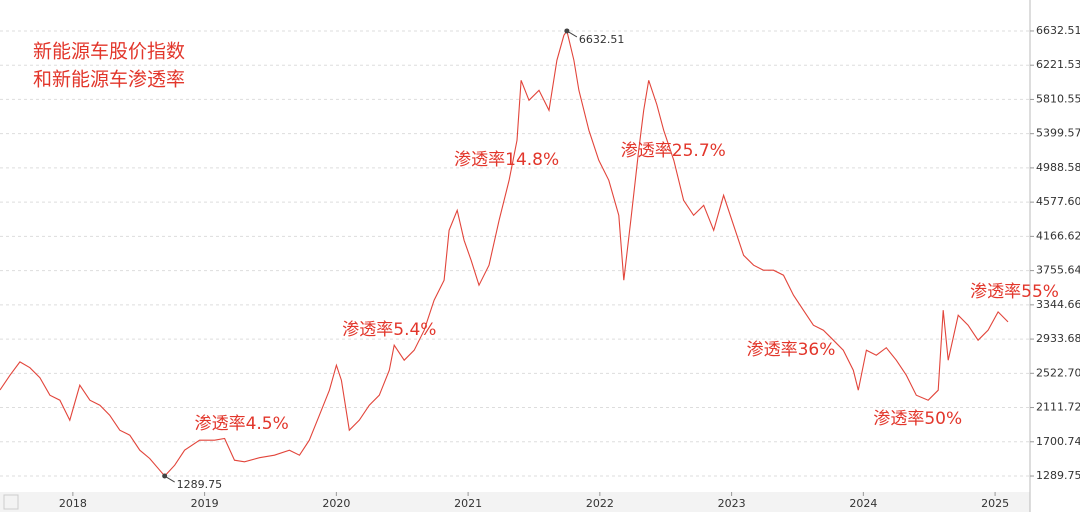  What do you see at coordinates (1058, 304) in the screenshot?
I see `y-tick-label: 3344.66` at bounding box center [1058, 304].